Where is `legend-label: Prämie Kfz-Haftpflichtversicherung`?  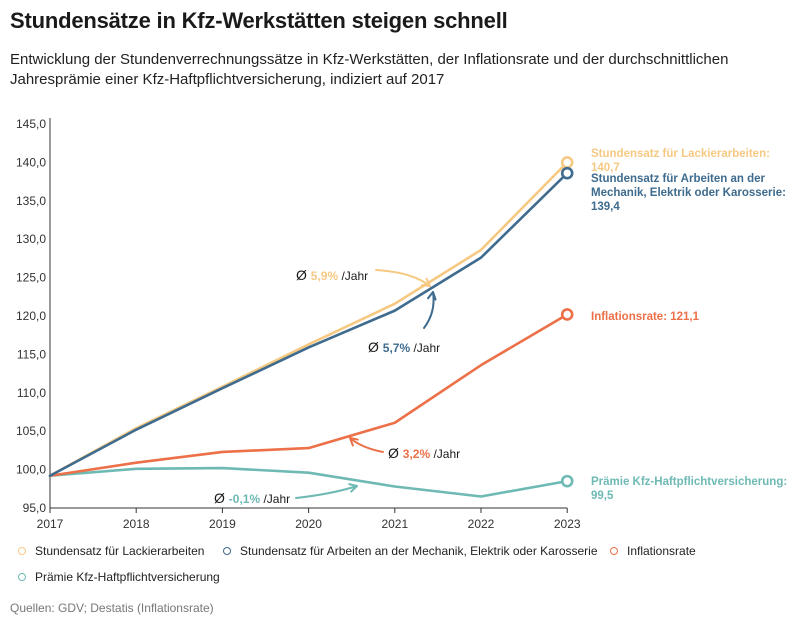 legend-label: Prämie Kfz-Haftpflichtversicherung is located at coordinates (127, 577).